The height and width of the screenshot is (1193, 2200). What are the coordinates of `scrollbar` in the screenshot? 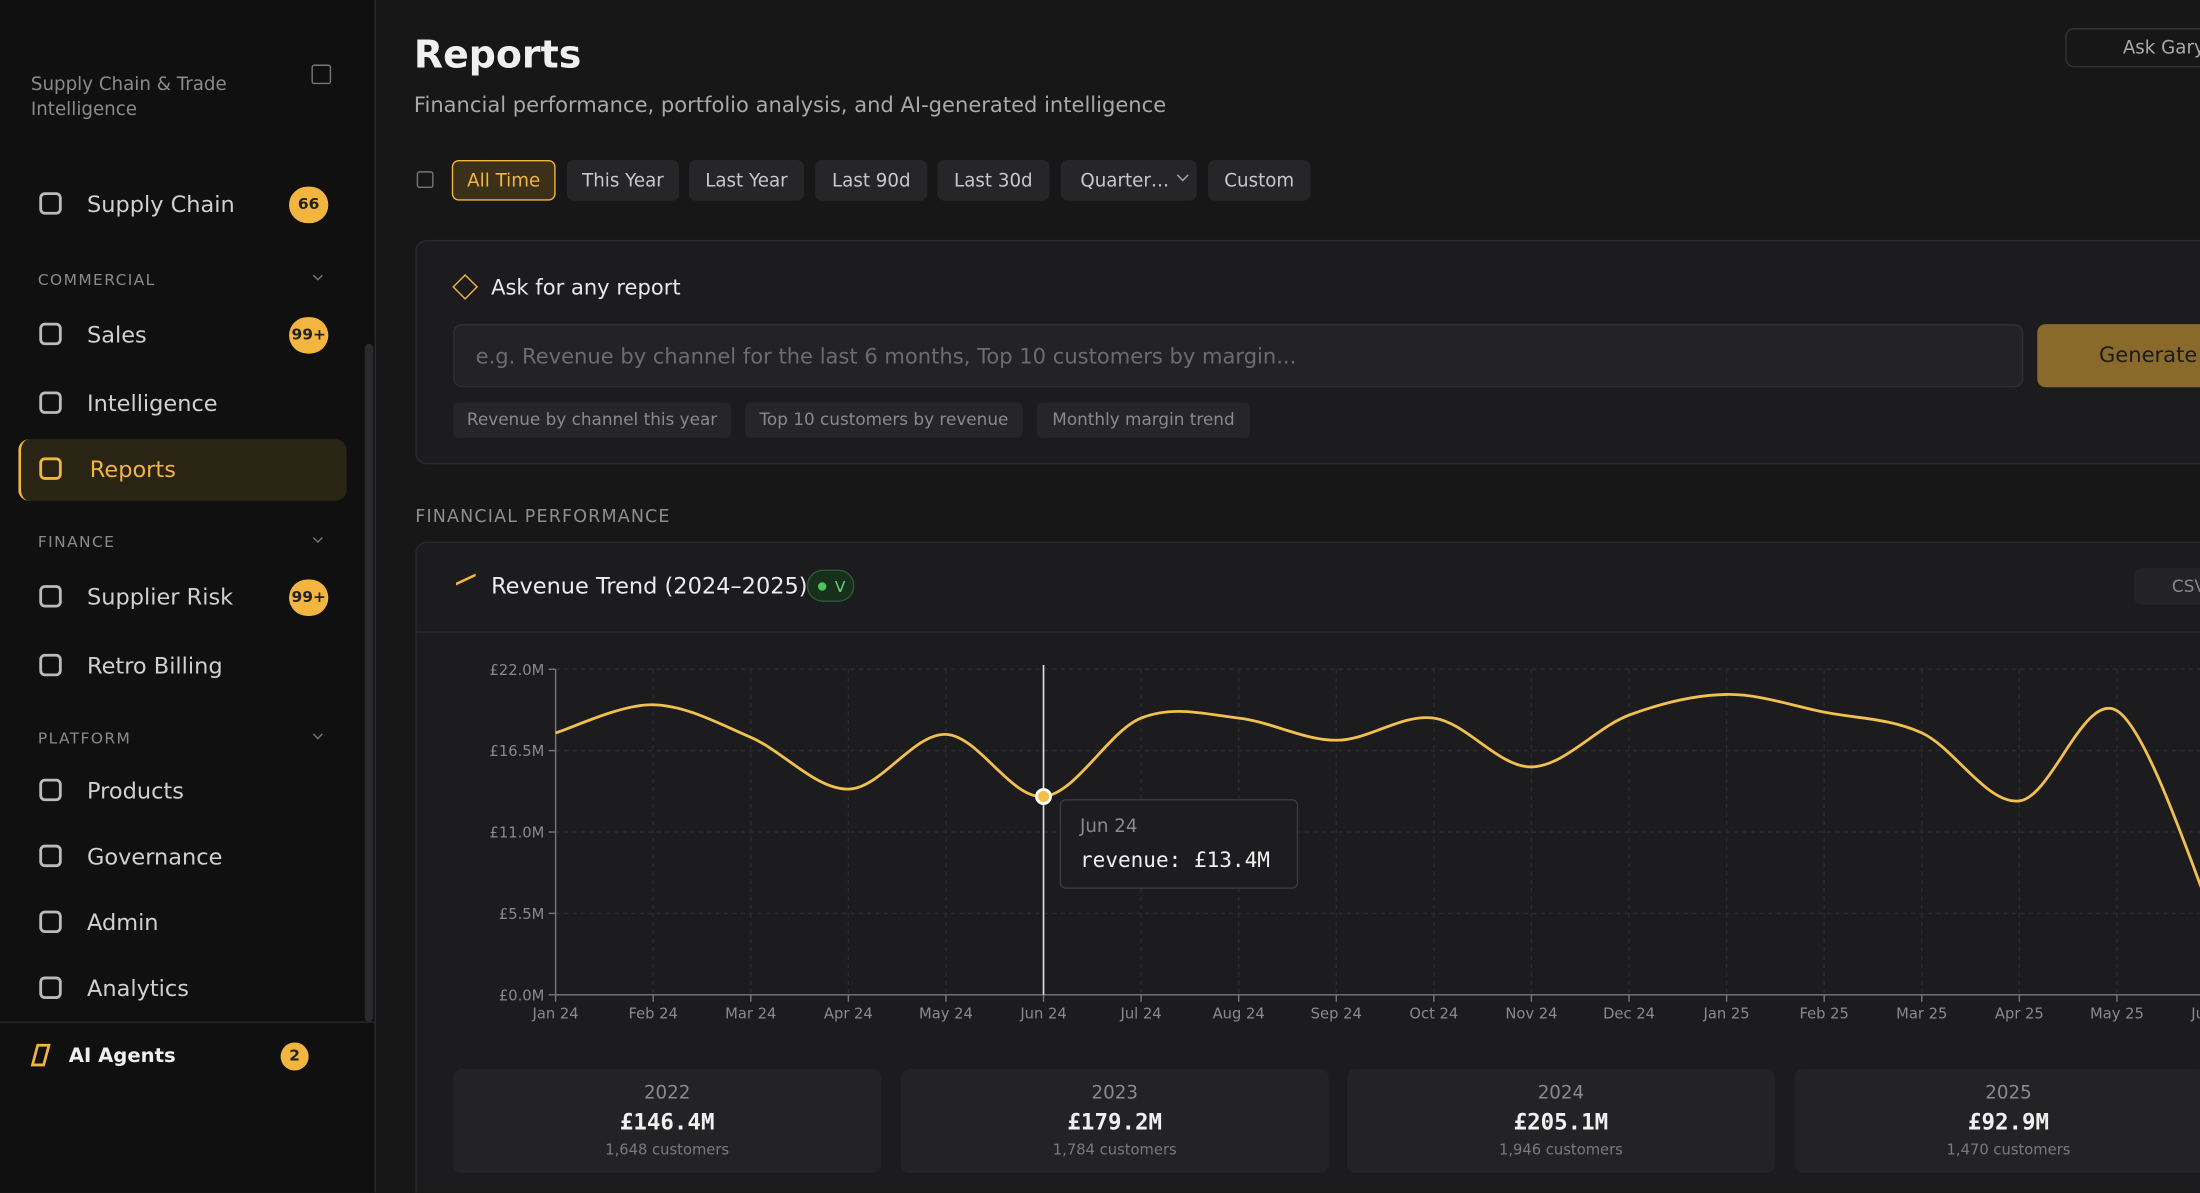 It's located at (369, 682).